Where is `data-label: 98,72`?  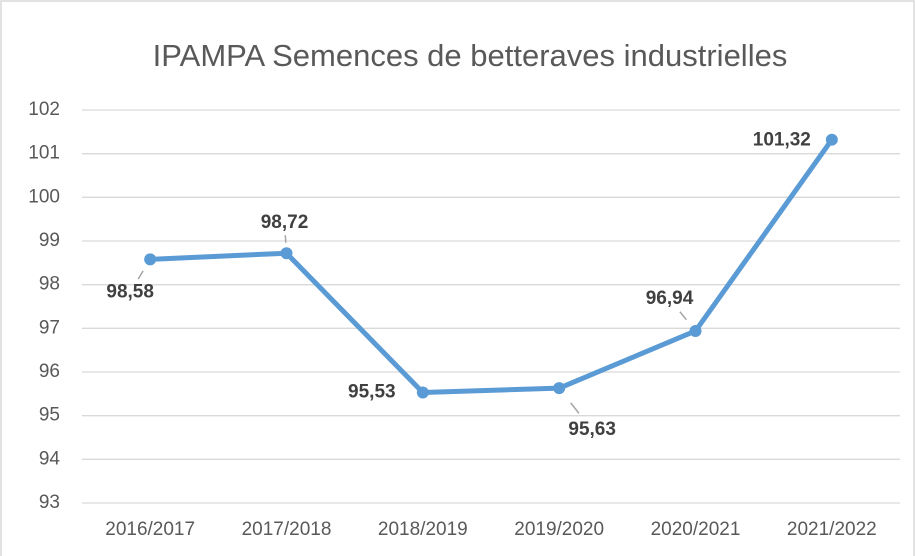 data-label: 98,72 is located at coordinates (285, 222).